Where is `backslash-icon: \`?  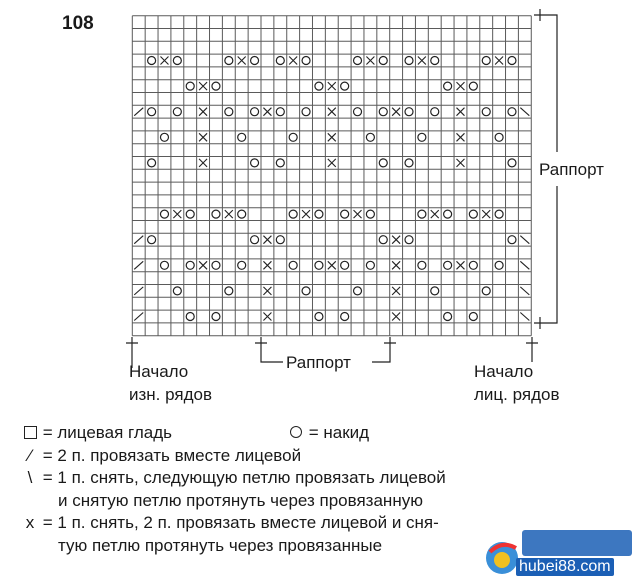 backslash-icon: \ is located at coordinates (30, 478).